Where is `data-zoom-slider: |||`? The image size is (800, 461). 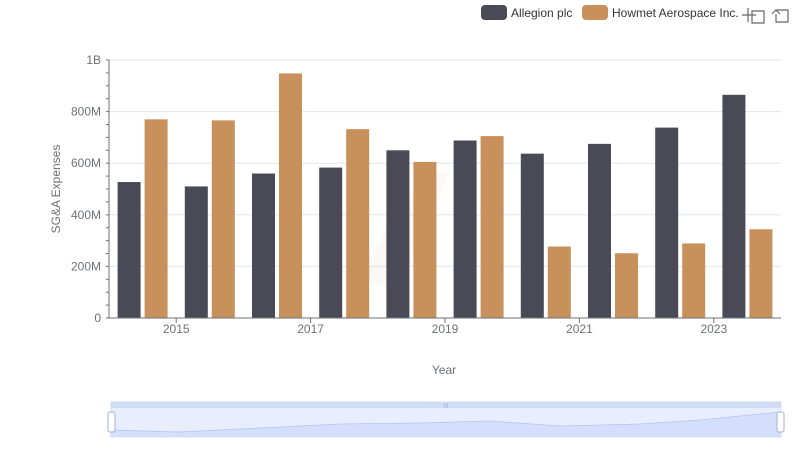
data-zoom-slider: ||| is located at coordinates (446, 419).